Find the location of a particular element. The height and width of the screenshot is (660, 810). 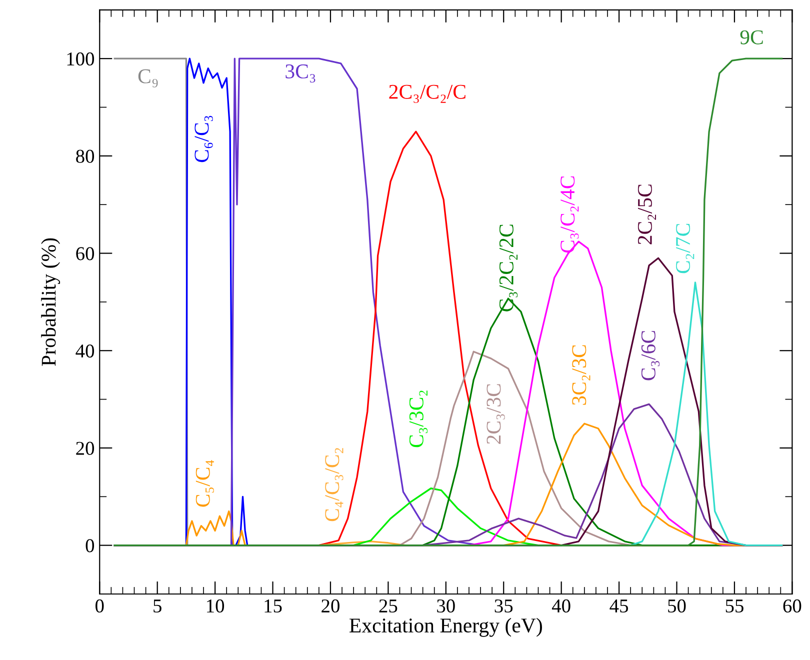

text: C₅/C₄ is located at coordinates (205, 483).